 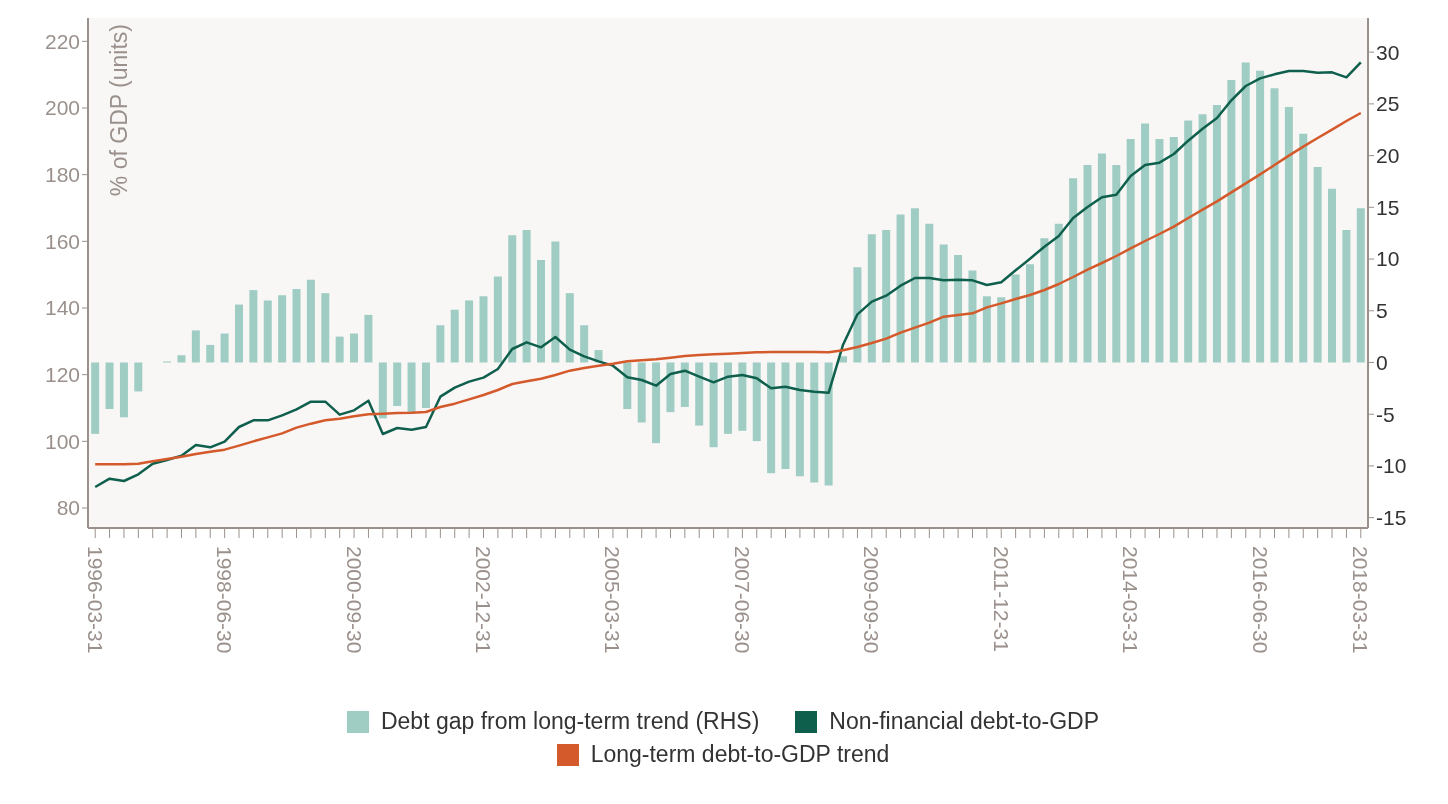 I want to click on legend-label: Non-financial debt-to-GDP, so click(x=964, y=721).